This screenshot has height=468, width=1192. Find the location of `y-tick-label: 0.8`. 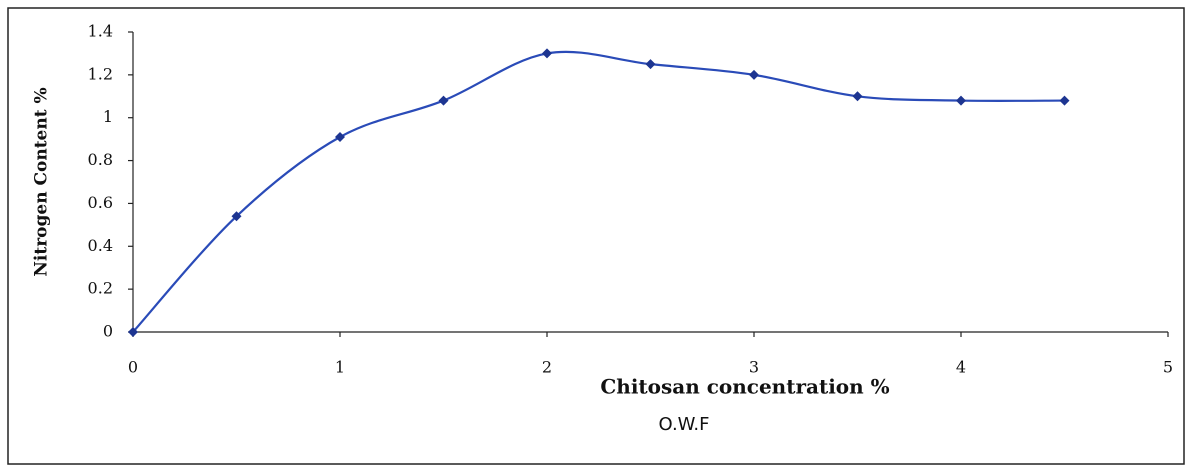

y-tick-label: 0.8 is located at coordinates (100, 159).